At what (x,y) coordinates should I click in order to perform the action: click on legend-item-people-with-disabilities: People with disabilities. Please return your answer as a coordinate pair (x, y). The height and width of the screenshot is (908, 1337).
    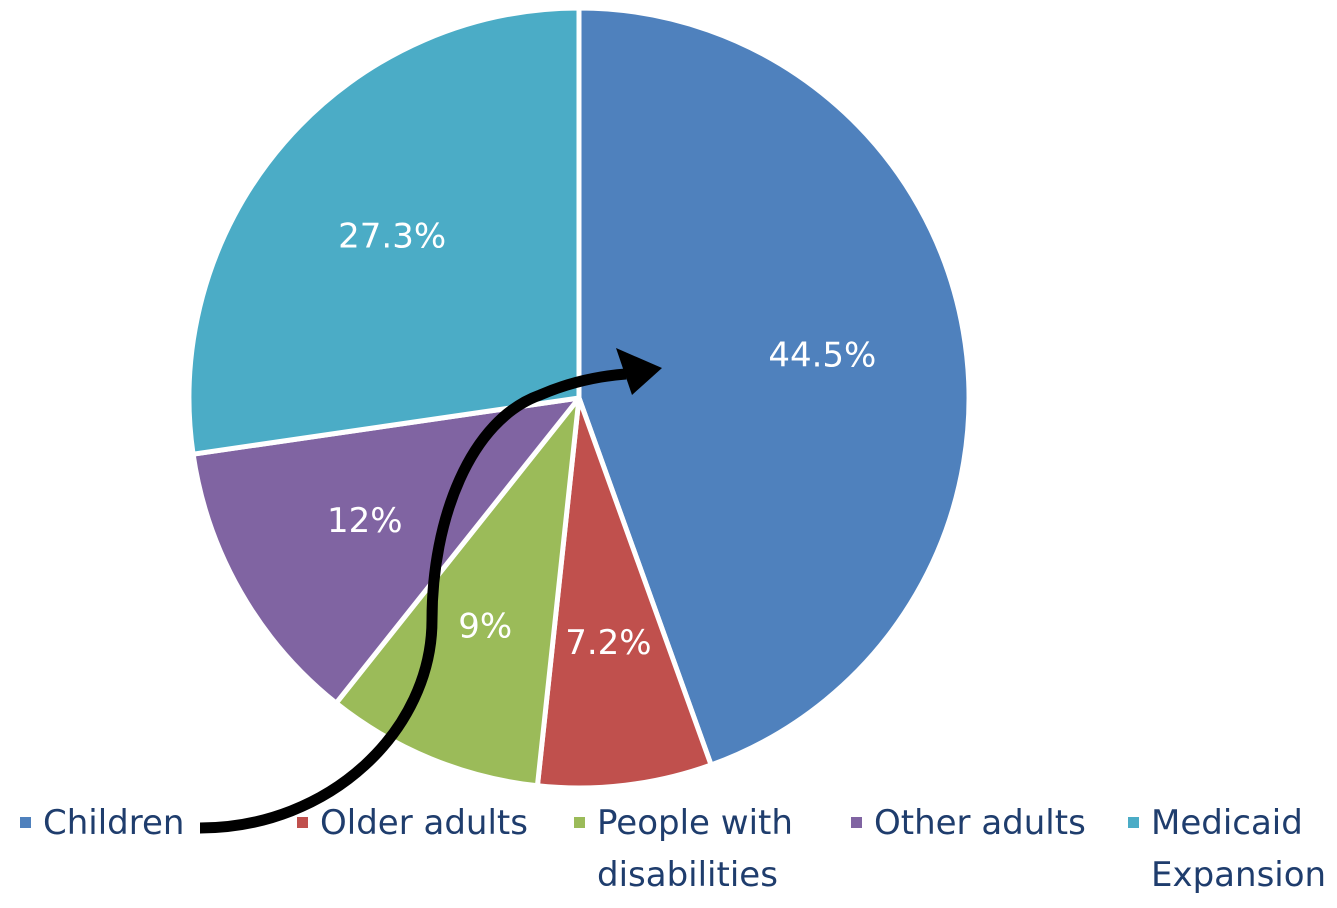
    Looking at the image, I should click on (683, 849).